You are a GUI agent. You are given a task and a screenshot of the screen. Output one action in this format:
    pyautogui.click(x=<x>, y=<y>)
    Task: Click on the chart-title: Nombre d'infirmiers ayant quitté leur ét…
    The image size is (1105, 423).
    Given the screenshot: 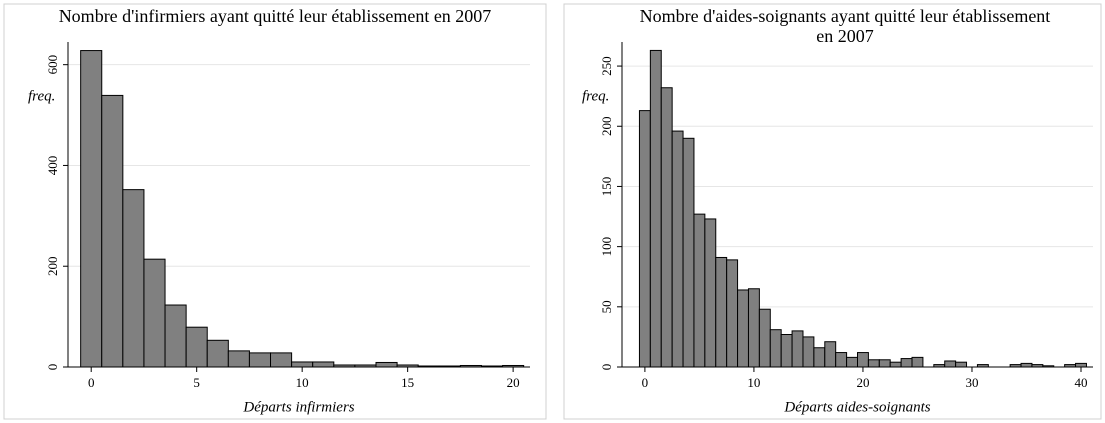 What is the action you would take?
    pyautogui.click(x=275, y=16)
    